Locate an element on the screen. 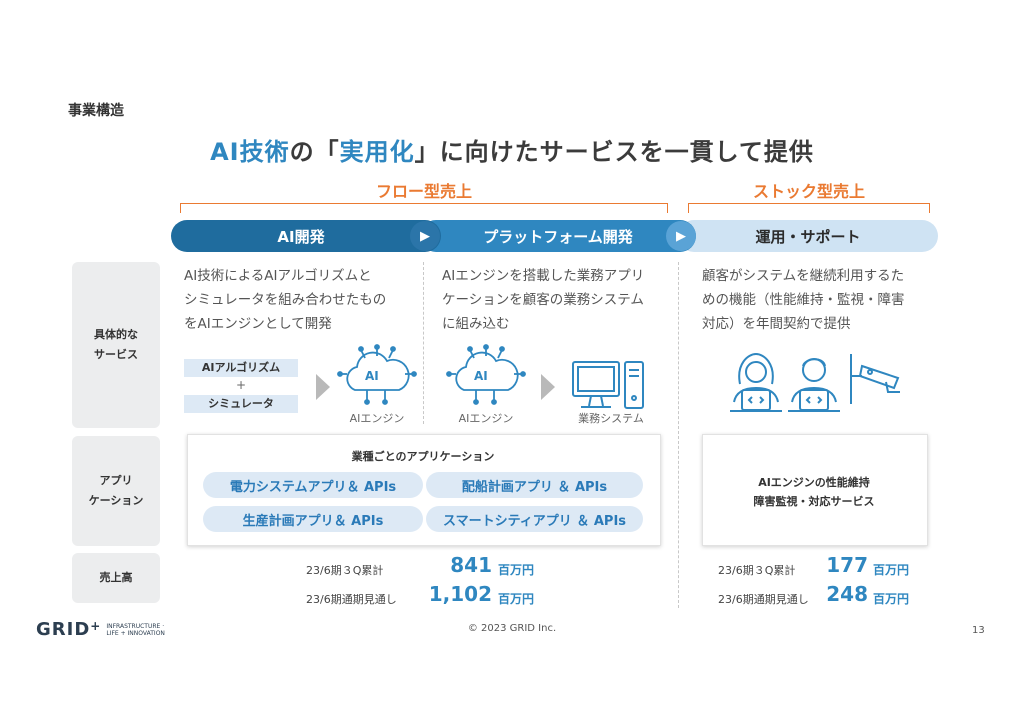 This screenshot has height=724, width=1024. row-header-services: 具体的な サービス is located at coordinates (116, 345).